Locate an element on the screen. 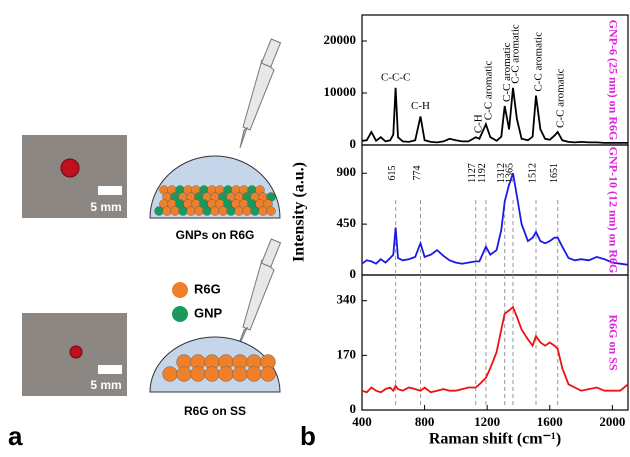 The image size is (630, 457). y-tick-label: 450 is located at coordinates (347, 222).